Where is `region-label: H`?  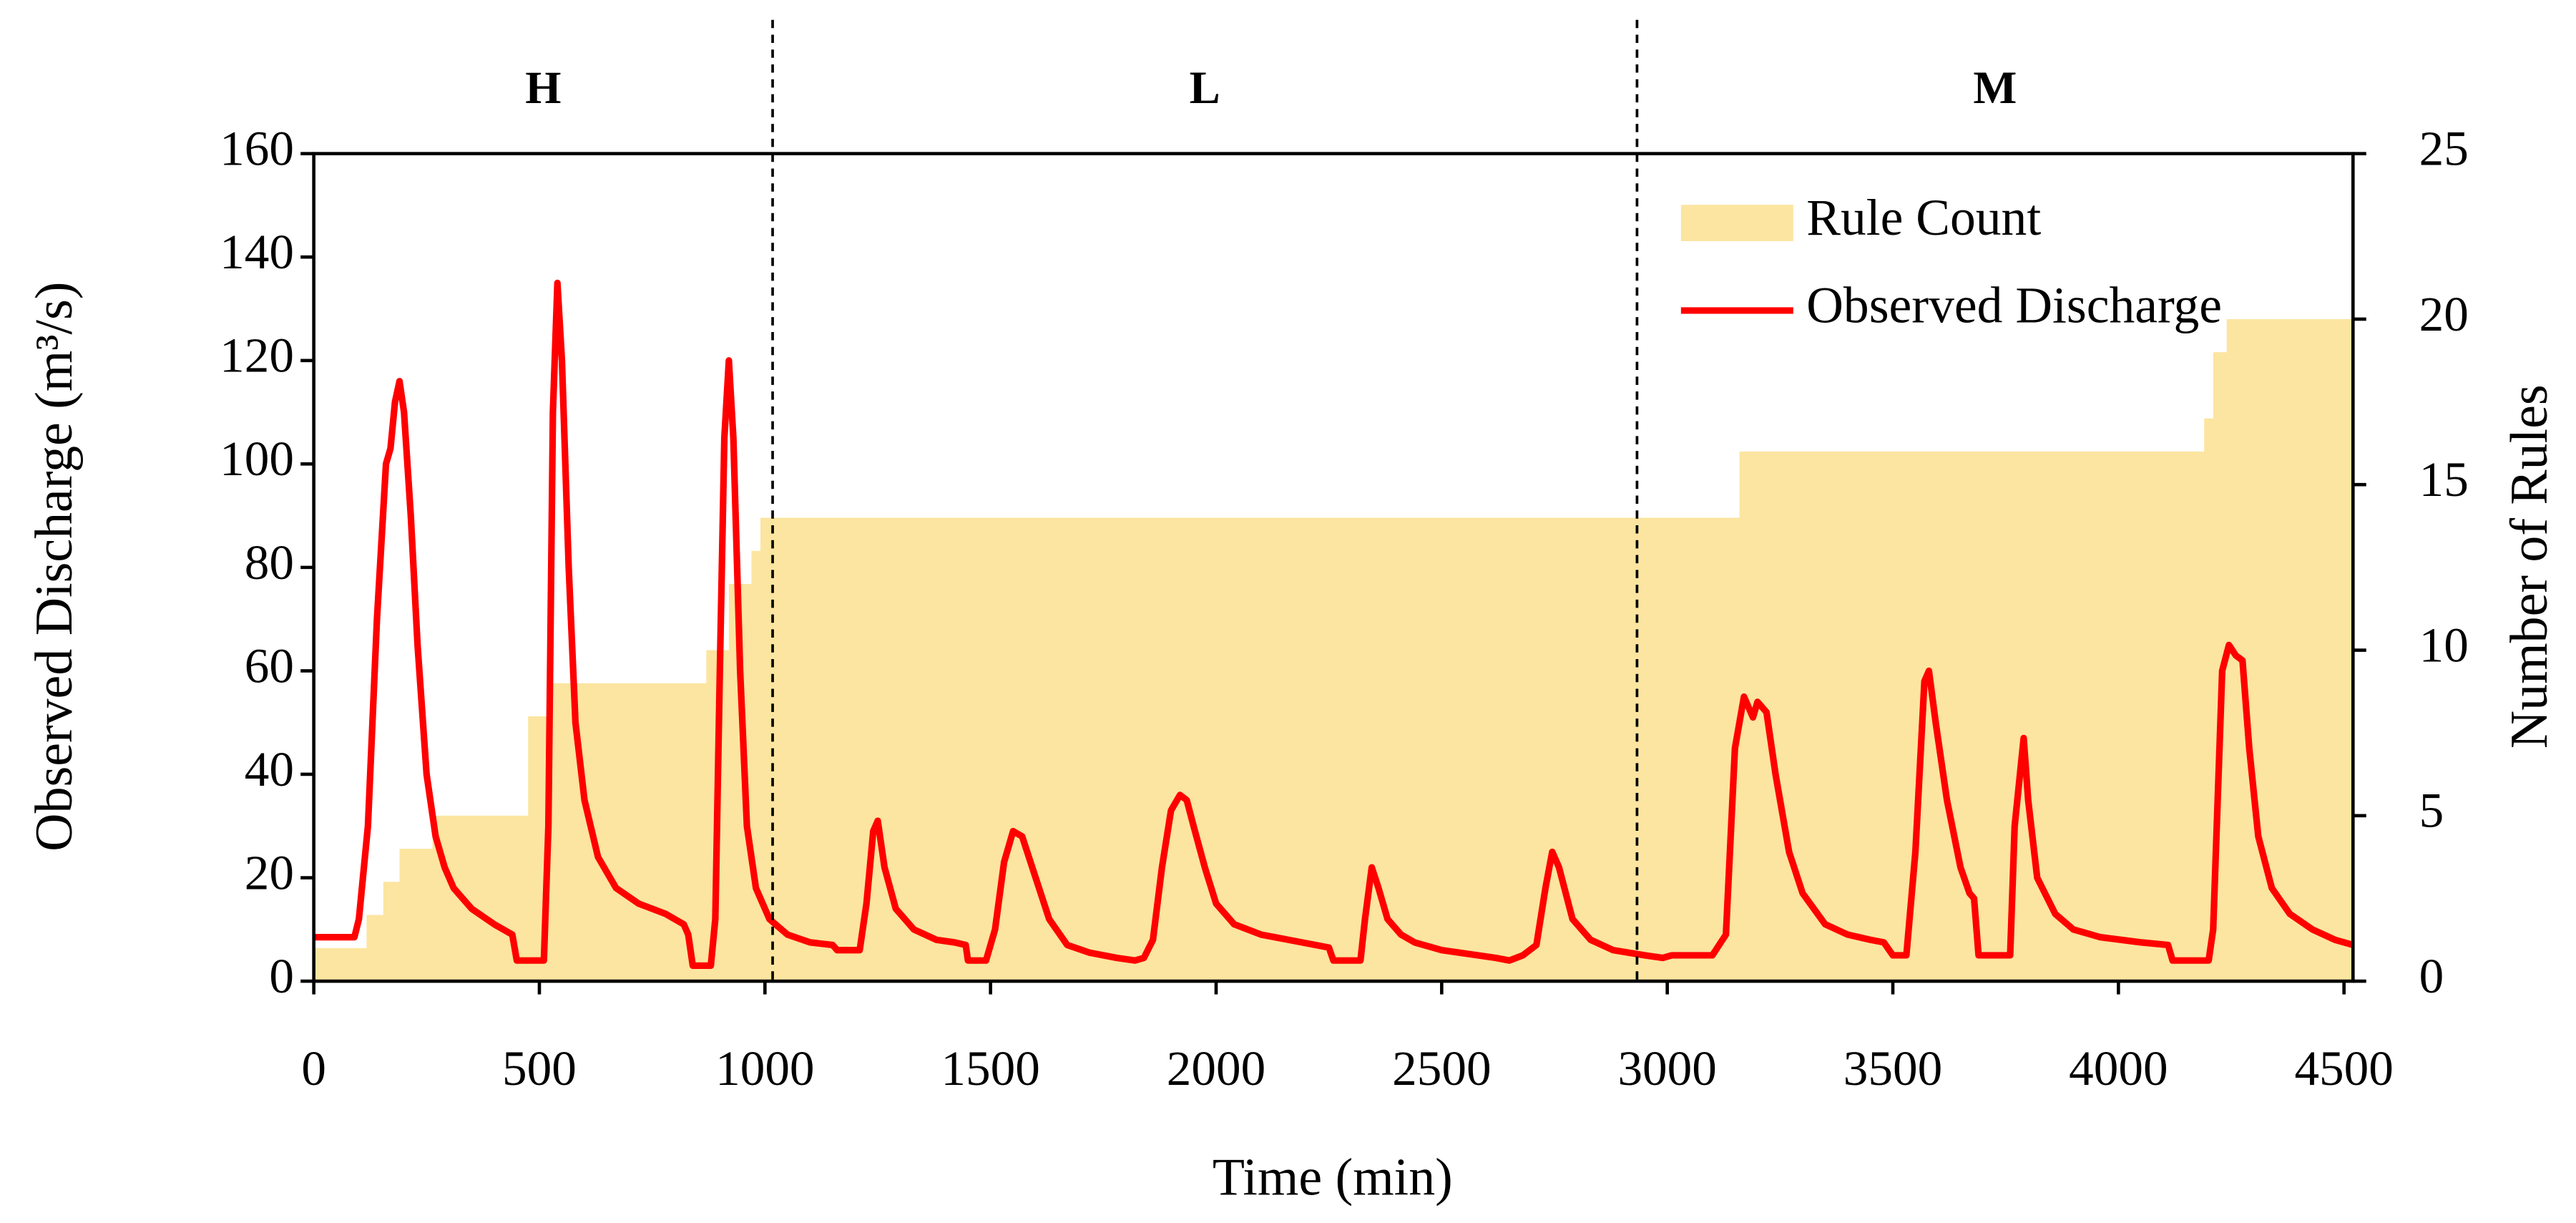
region-label: H is located at coordinates (543, 87).